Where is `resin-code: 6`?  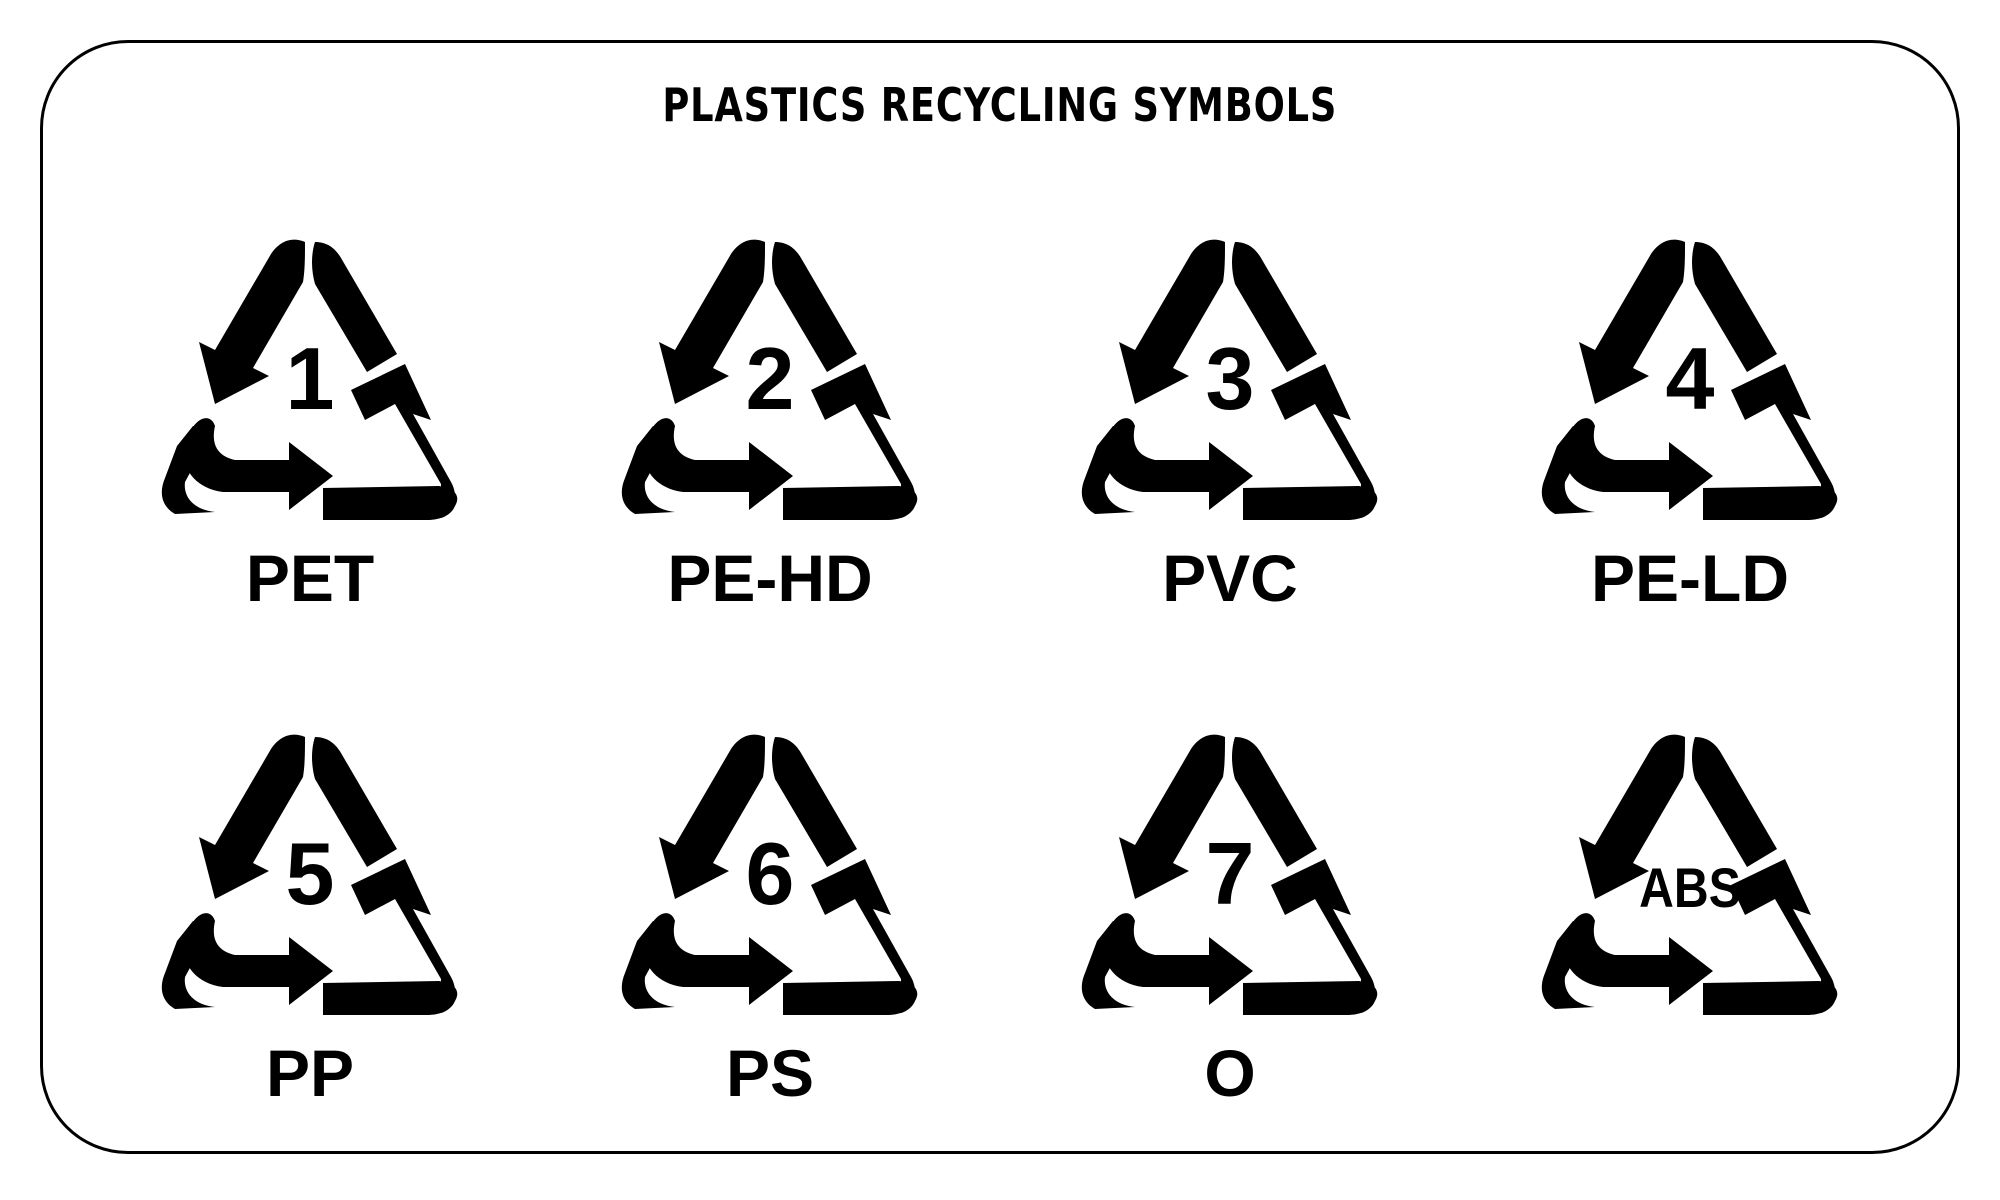
resin-code: 6 is located at coordinates (770, 873).